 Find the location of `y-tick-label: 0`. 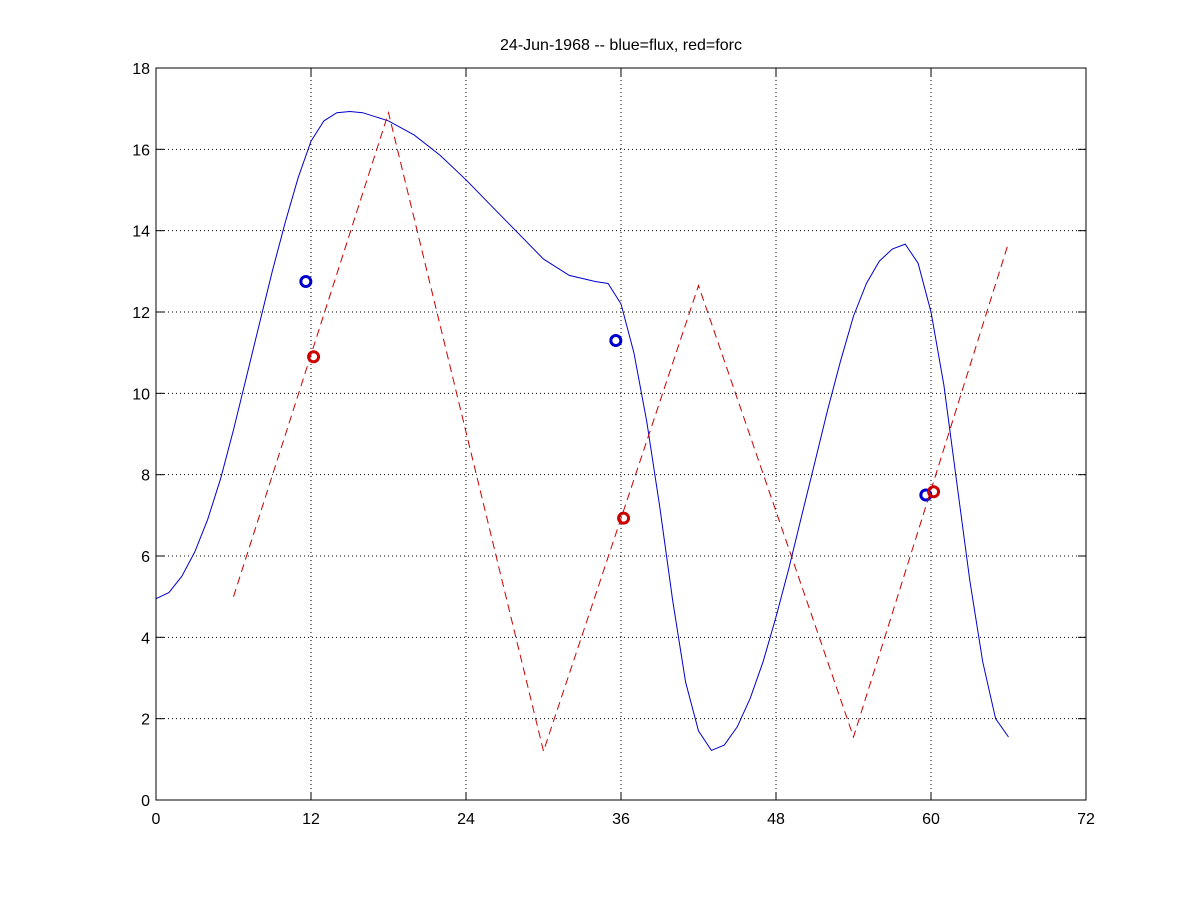

y-tick-label: 0 is located at coordinates (145, 801).